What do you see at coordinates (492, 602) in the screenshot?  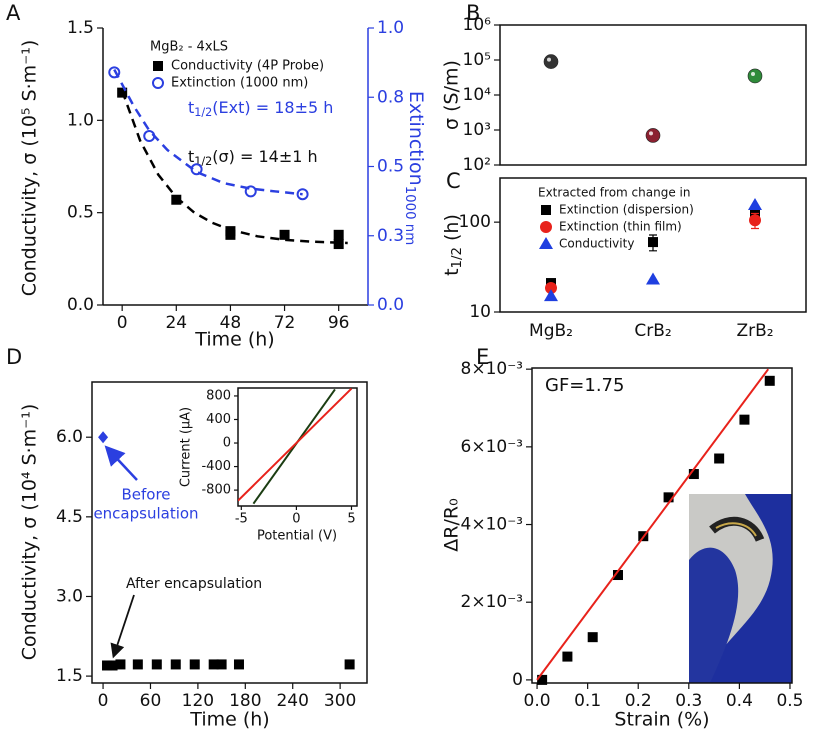 I see `y-tick-label: 2×10⁻³` at bounding box center [492, 602].